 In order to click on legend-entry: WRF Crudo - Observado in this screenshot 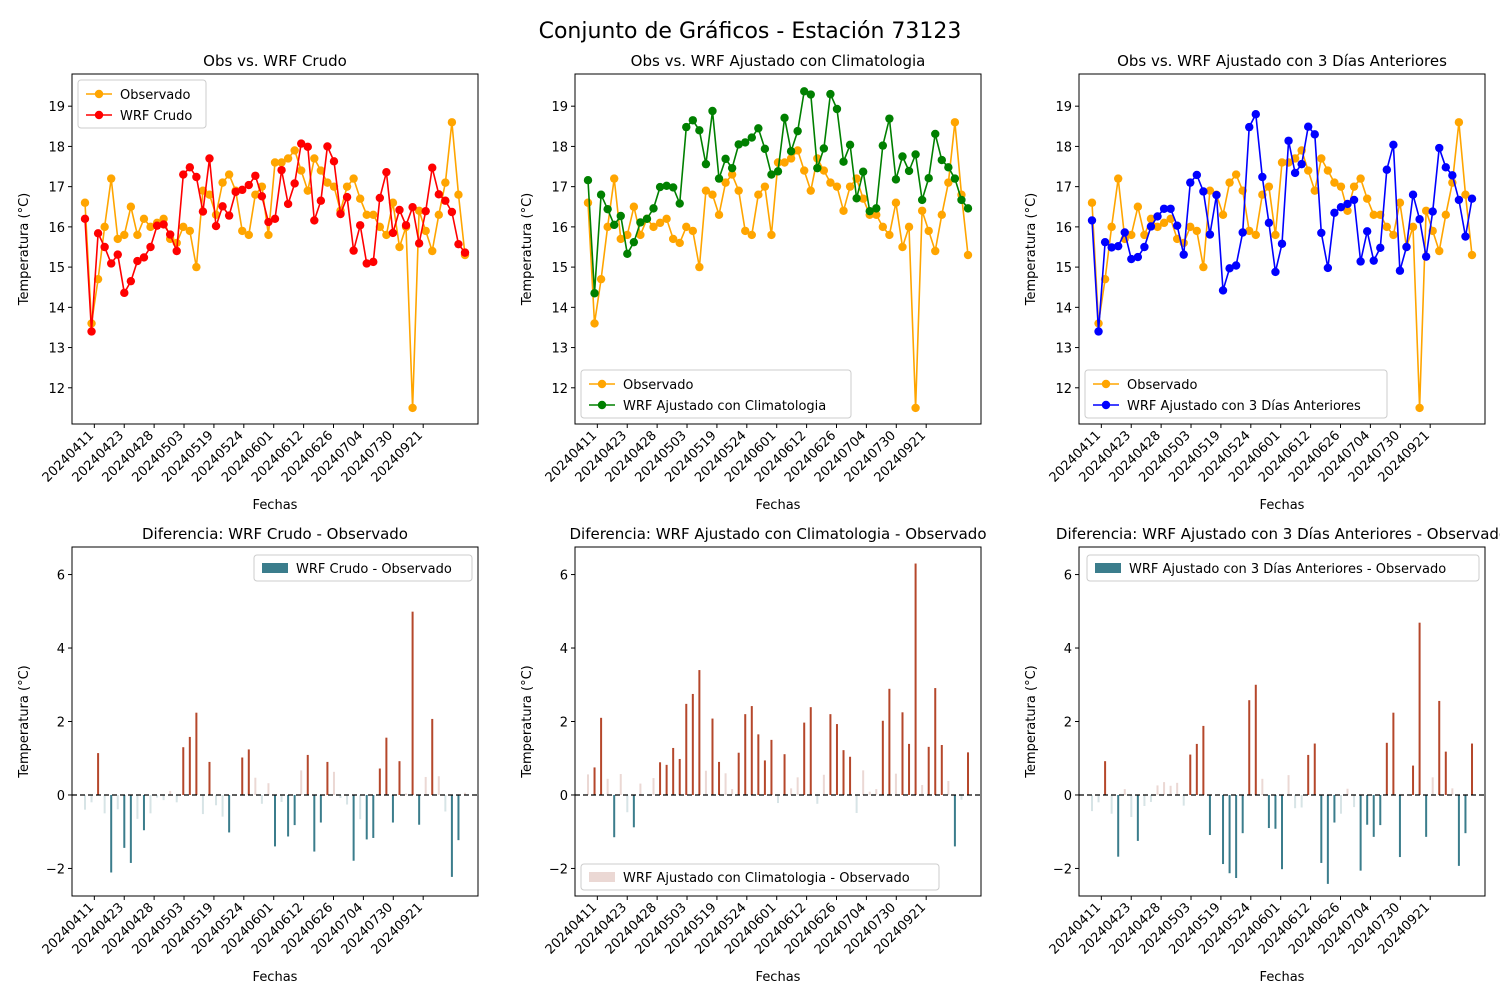, I will do `click(374, 569)`.